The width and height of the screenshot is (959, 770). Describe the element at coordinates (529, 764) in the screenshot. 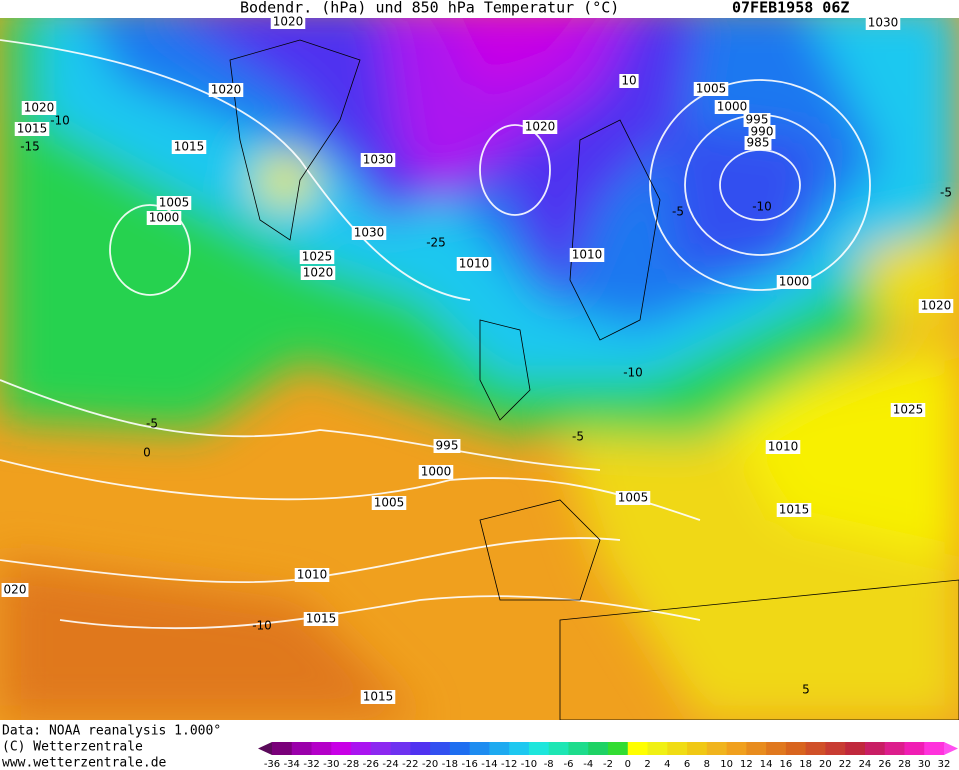

I see `colorbar-tick-label: -10` at that location.